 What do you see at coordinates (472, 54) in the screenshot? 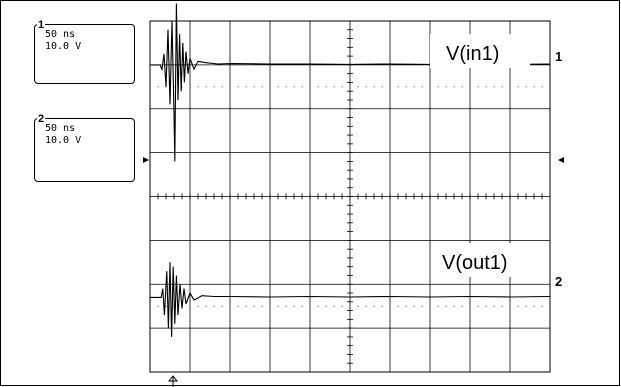
I see `trace-1-label: V(in1)` at bounding box center [472, 54].